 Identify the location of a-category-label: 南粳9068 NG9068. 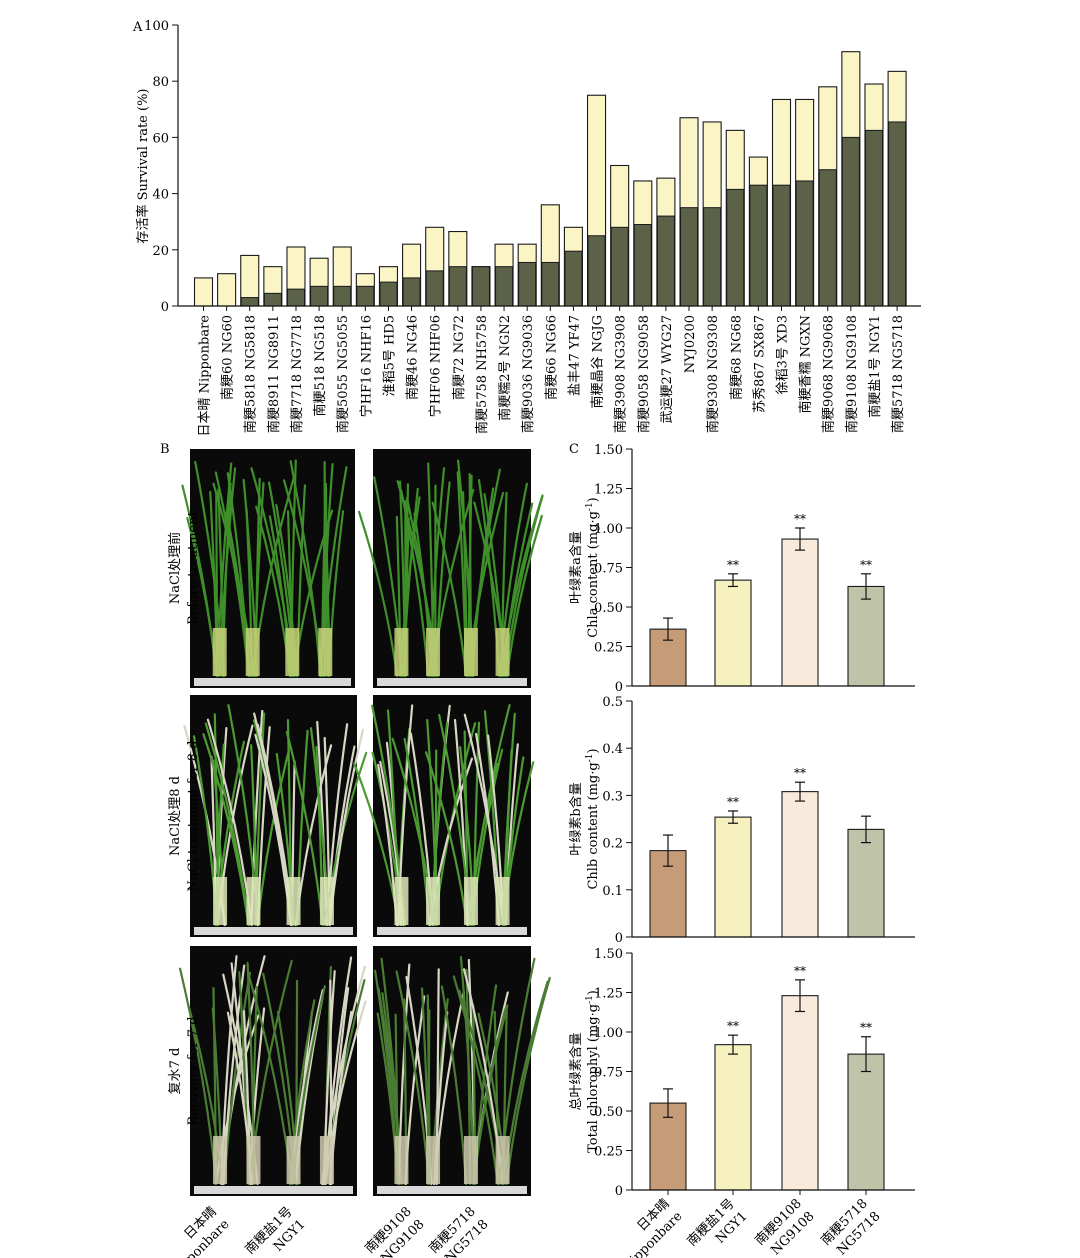
(829, 374).